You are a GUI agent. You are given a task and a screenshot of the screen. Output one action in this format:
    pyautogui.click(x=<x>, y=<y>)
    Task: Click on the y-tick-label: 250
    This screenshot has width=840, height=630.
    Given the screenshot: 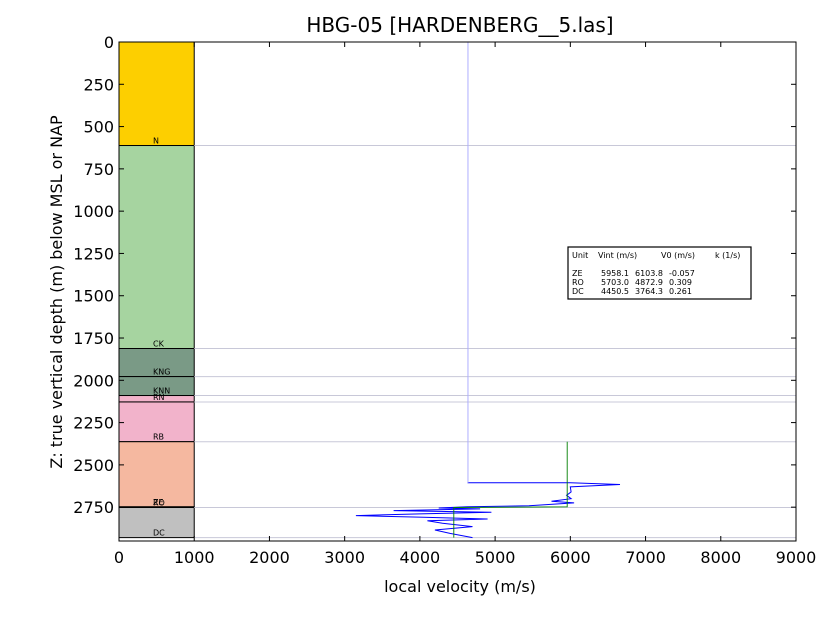 What is the action you would take?
    pyautogui.click(x=98, y=84)
    